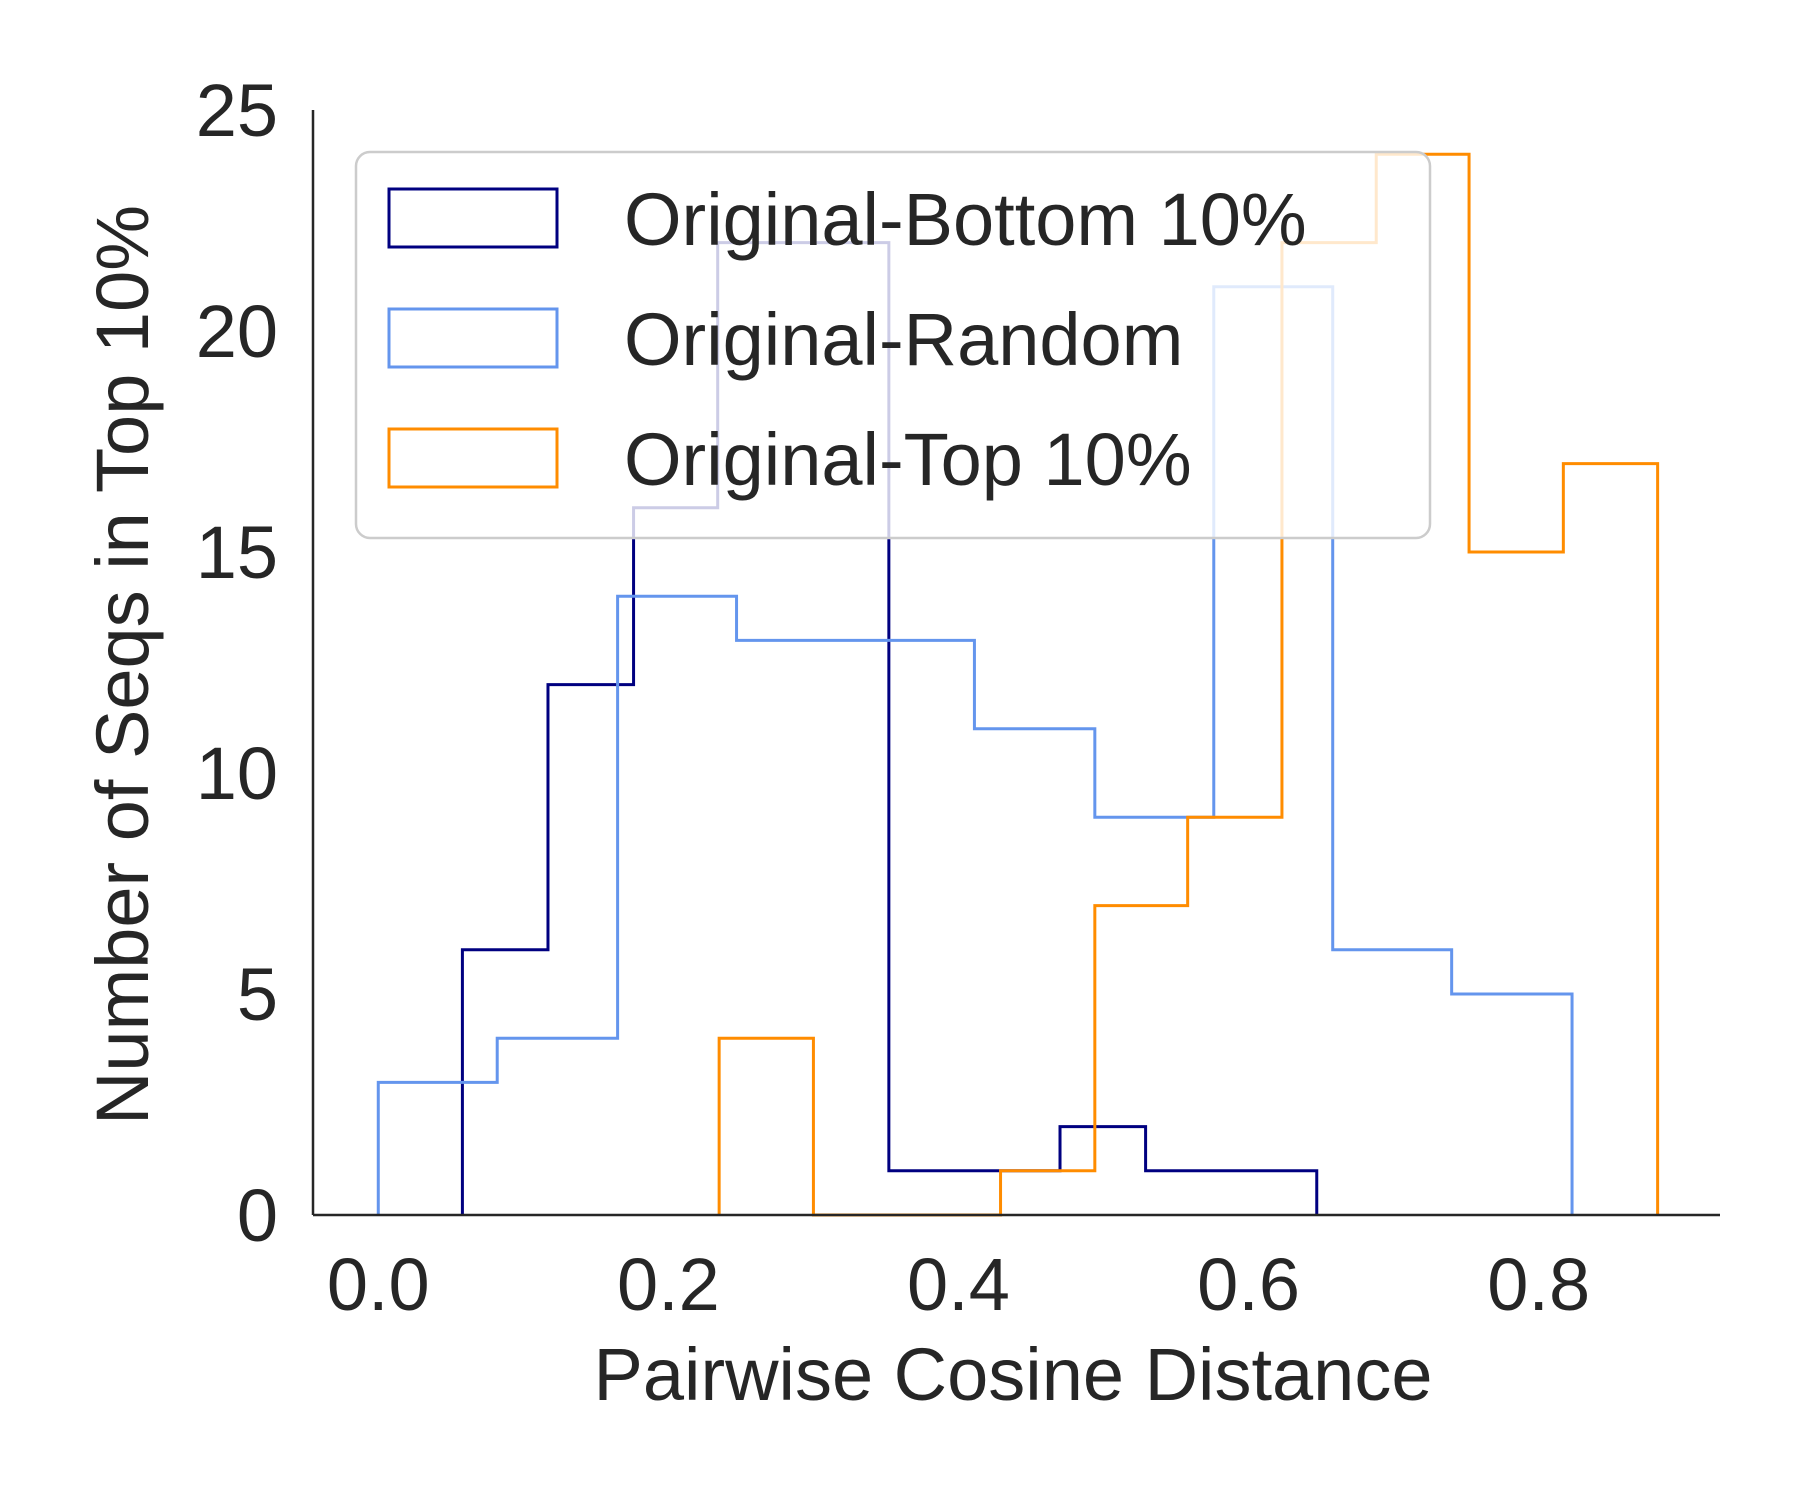  What do you see at coordinates (257, 1215) in the screenshot?
I see `y-tick-label: 0` at bounding box center [257, 1215].